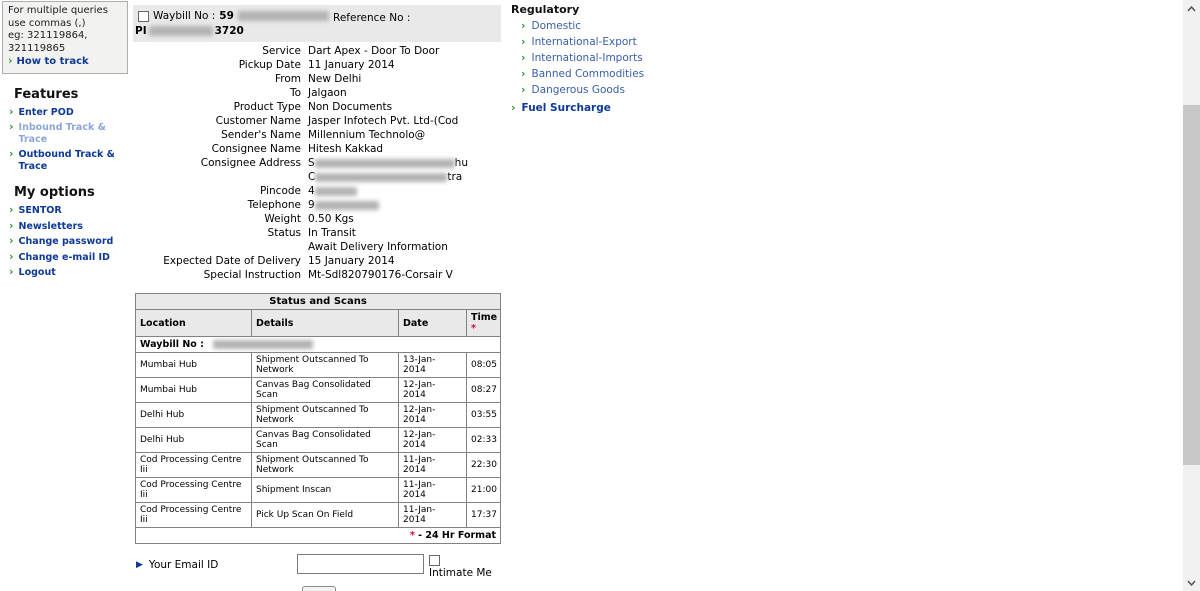 Image resolution: width=1200 pixels, height=591 pixels. Describe the element at coordinates (434, 560) in the screenshot. I see `intimate-me-checkbox` at that location.